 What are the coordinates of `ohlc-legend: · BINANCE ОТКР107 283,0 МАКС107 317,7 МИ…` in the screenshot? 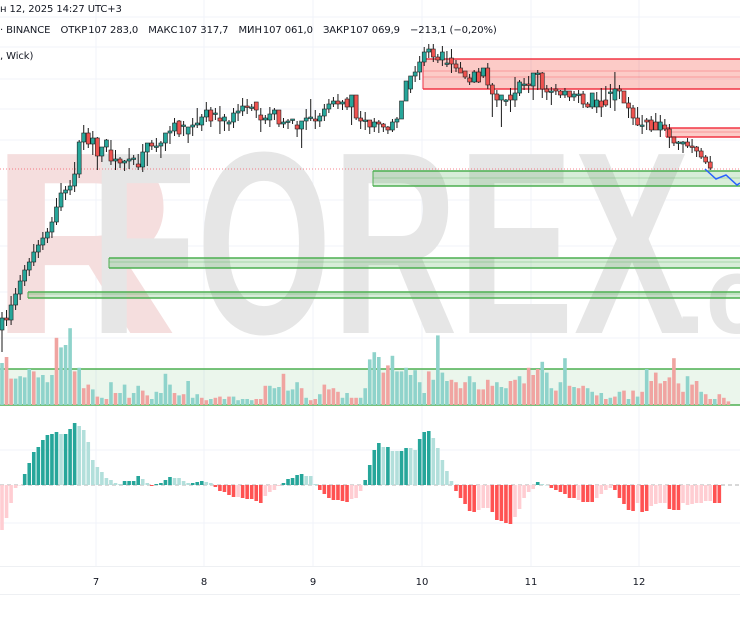 It's located at (248, 30).